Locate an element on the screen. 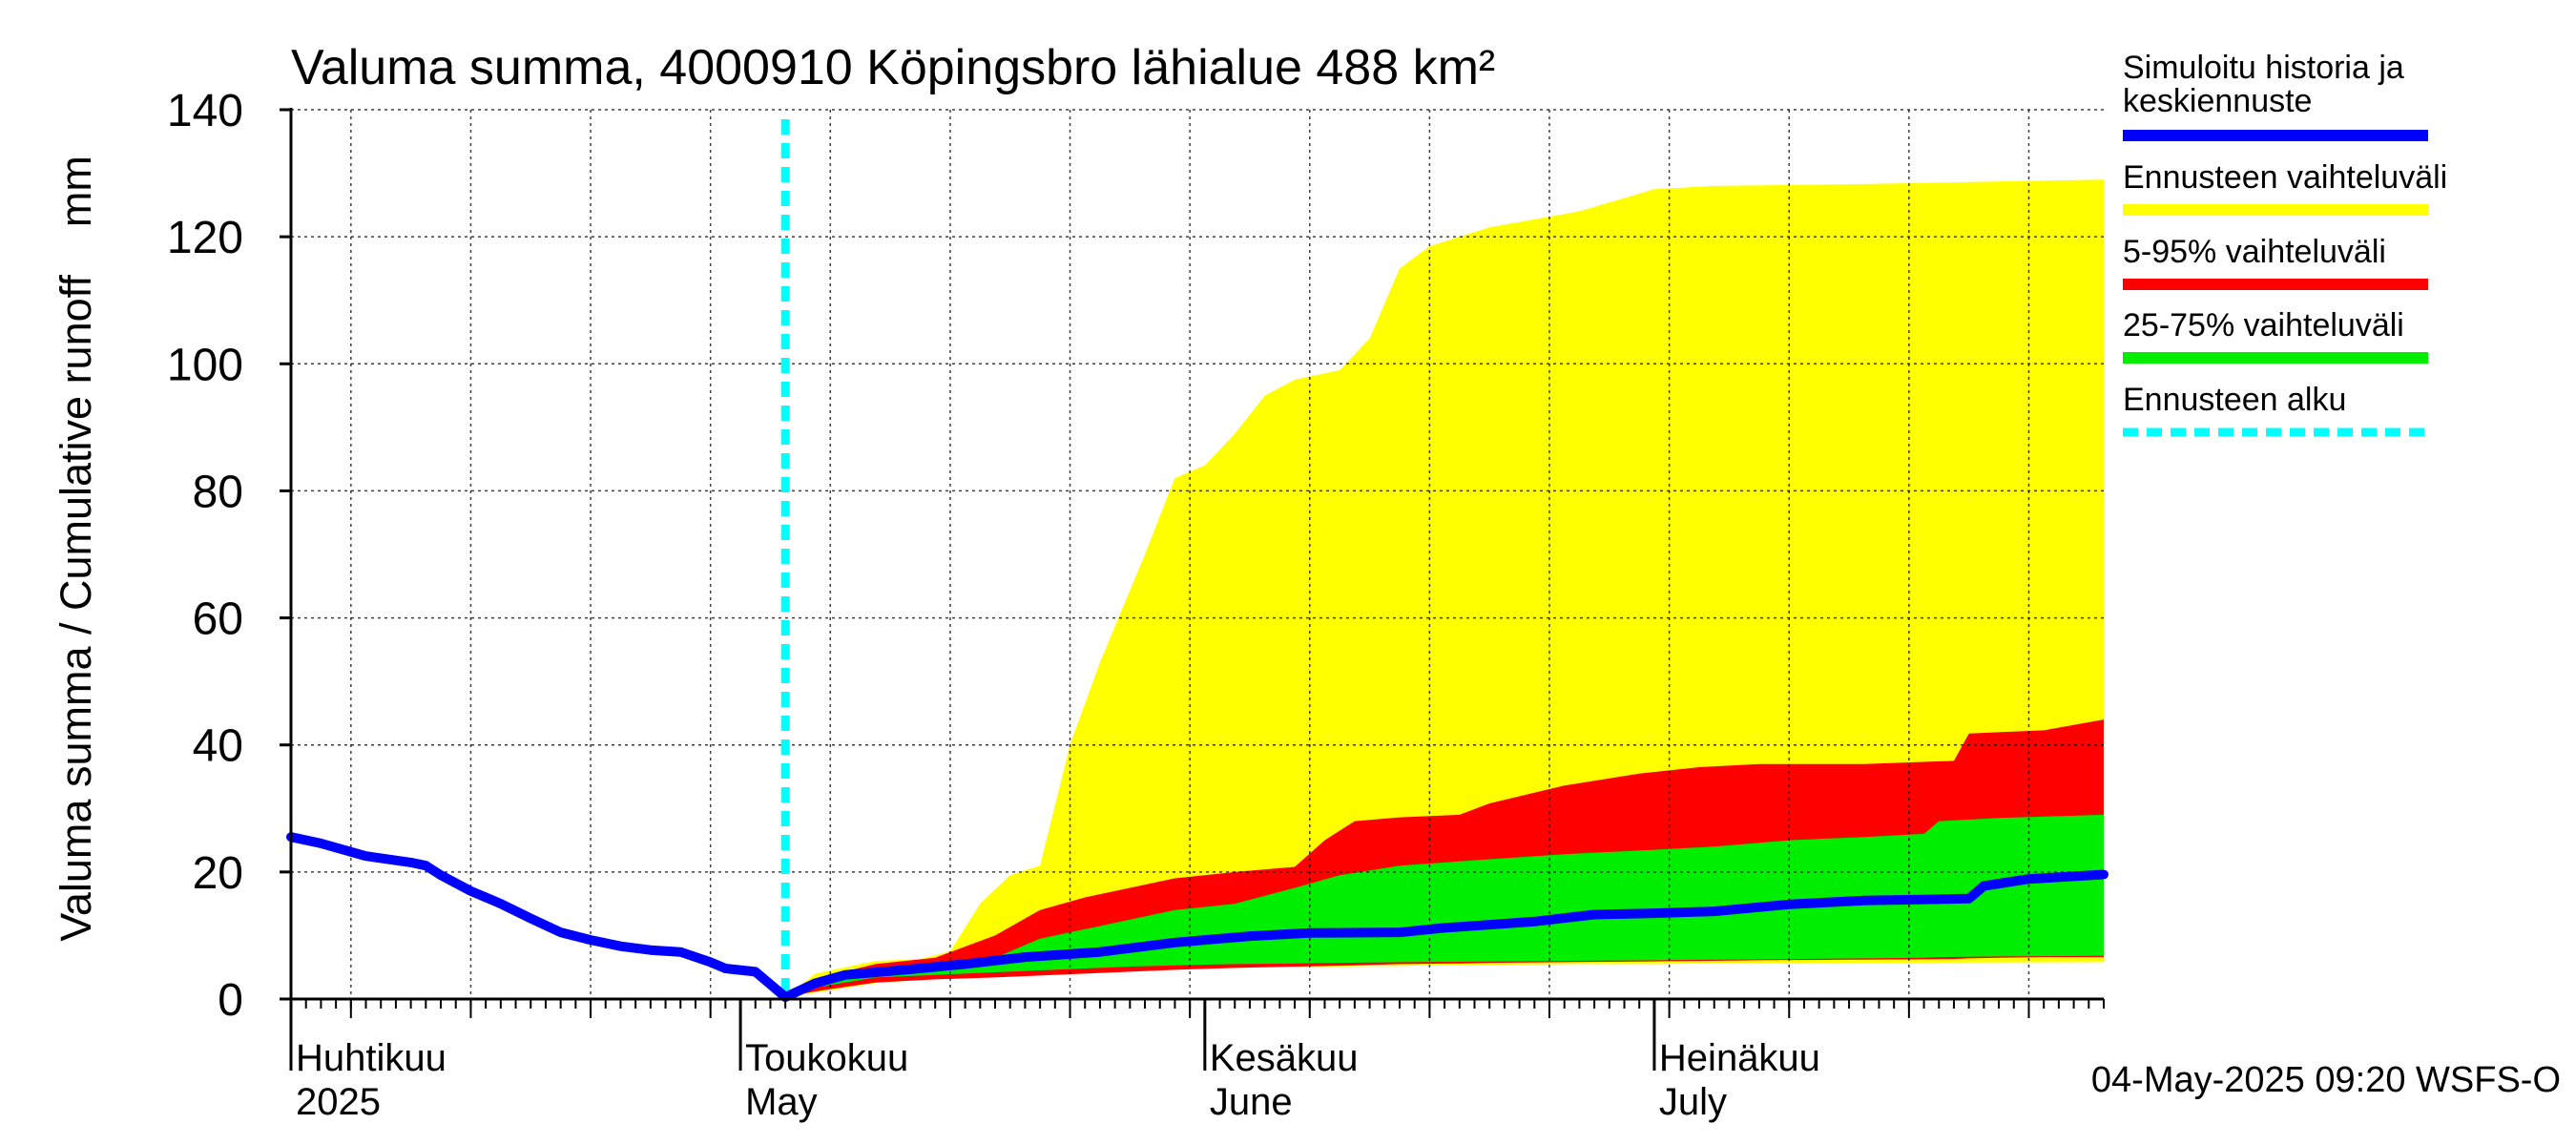  legend-label: keskiennuste is located at coordinates (2217, 101).